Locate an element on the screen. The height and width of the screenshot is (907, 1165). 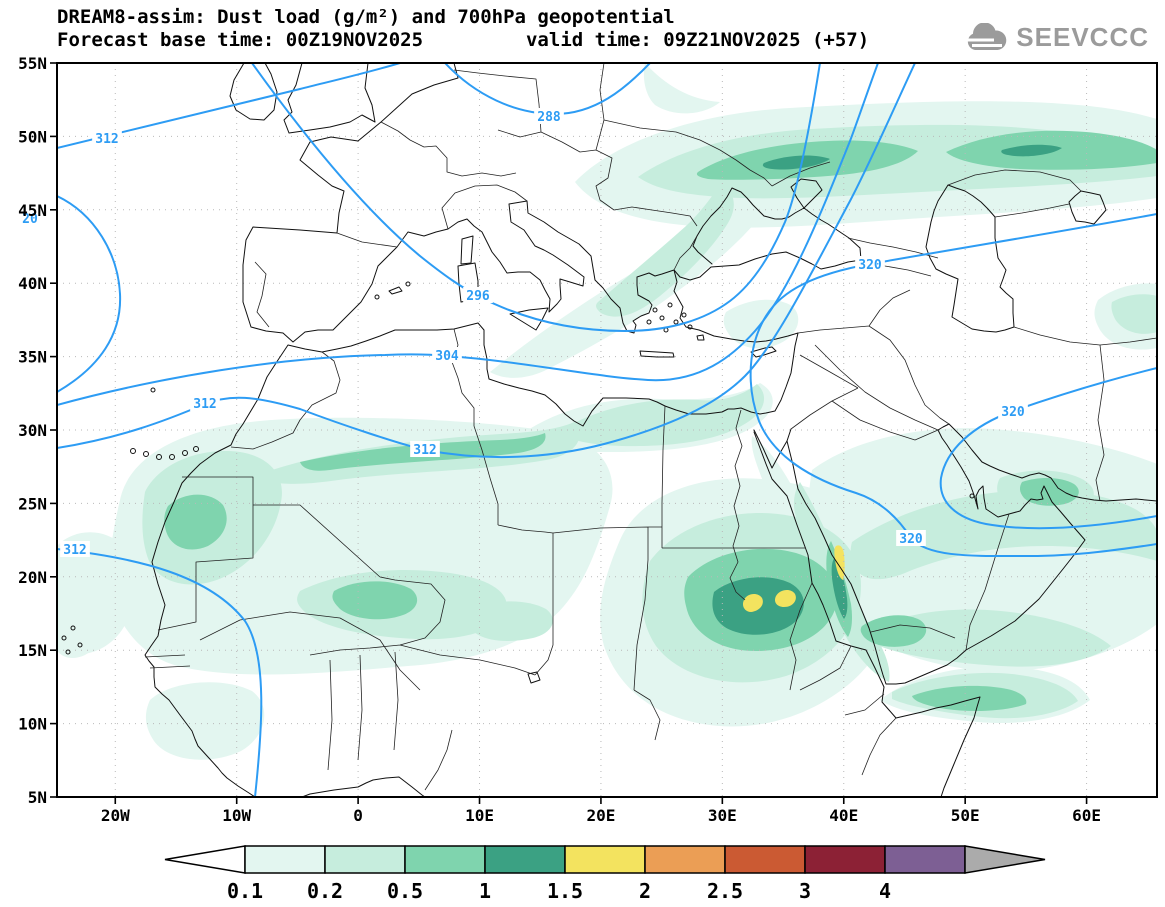
y-tick-label: 10N is located at coordinates (32, 724).